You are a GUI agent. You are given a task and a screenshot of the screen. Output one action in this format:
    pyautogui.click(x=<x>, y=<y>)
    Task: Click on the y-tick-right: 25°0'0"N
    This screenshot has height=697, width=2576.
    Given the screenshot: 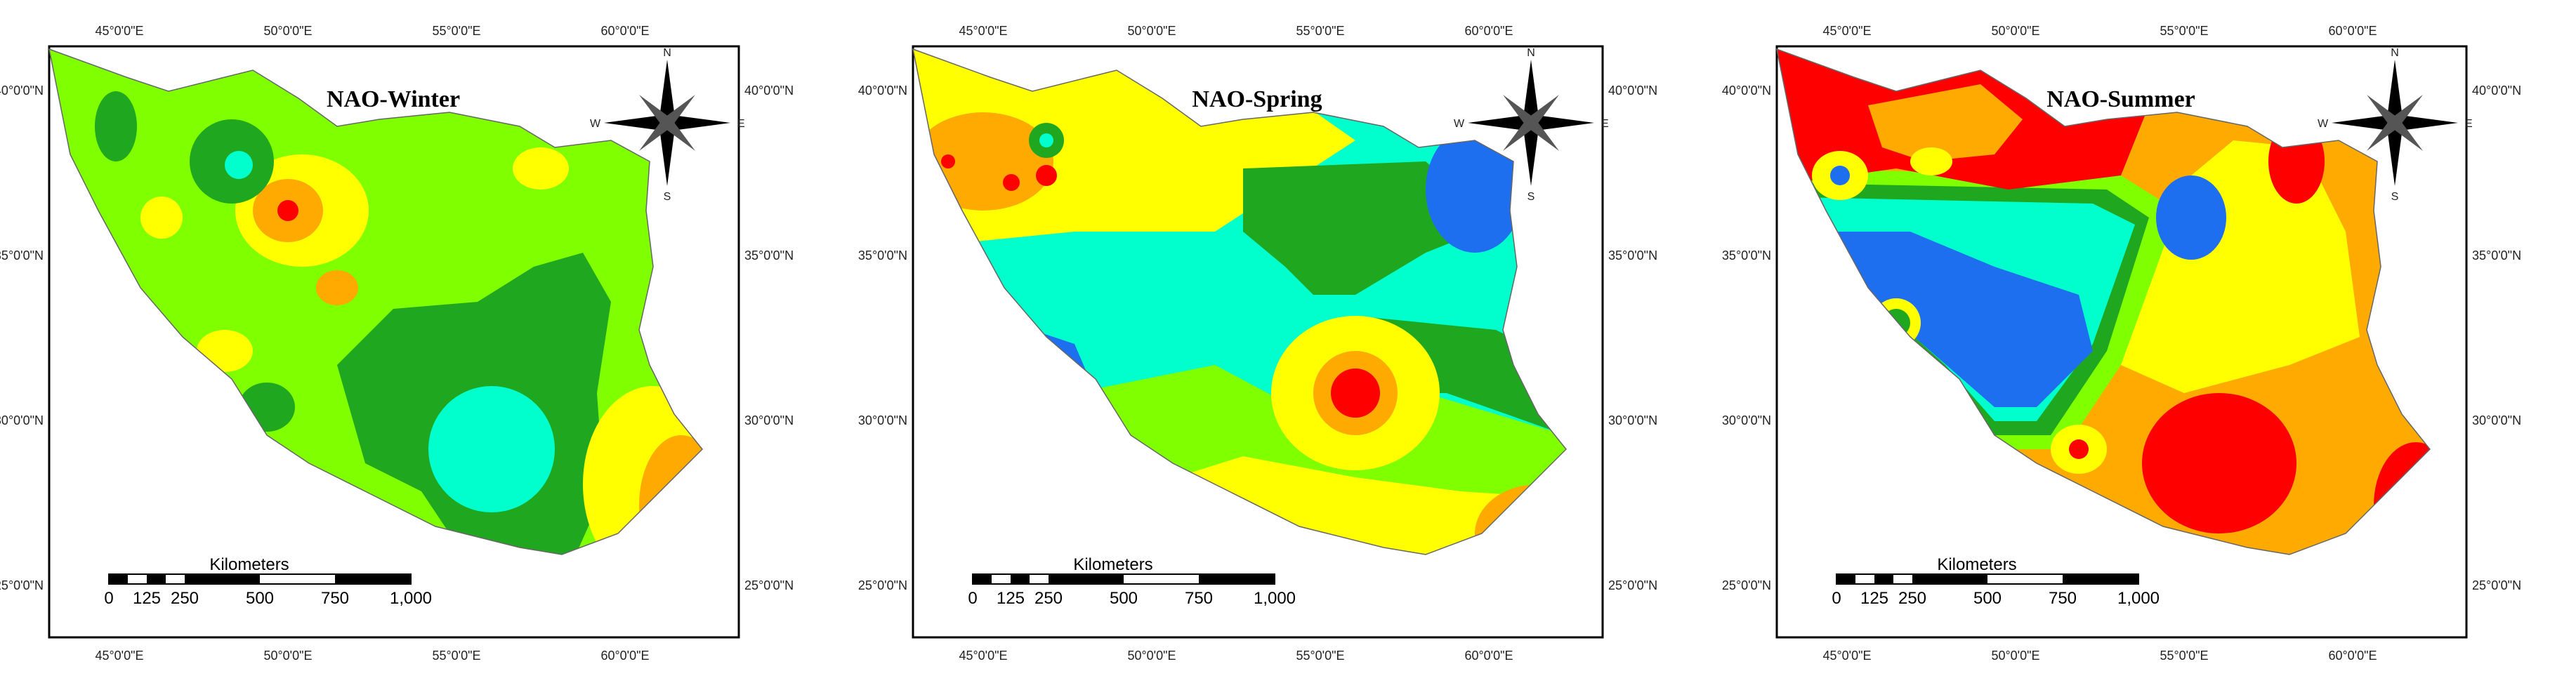 What is the action you would take?
    pyautogui.click(x=769, y=585)
    